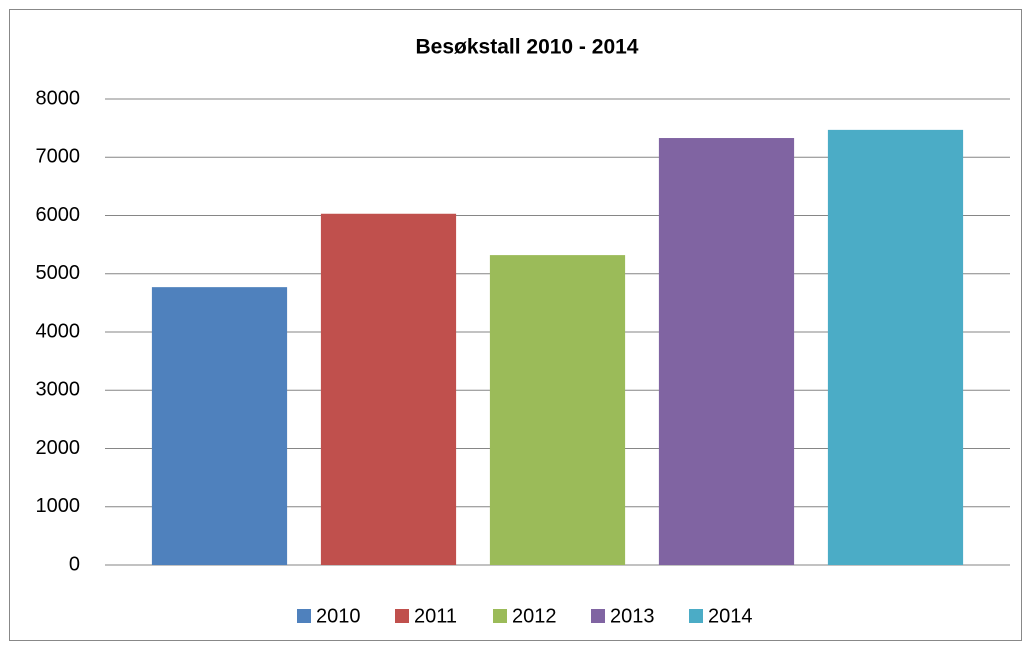 This screenshot has width=1031, height=650. Describe the element at coordinates (58, 506) in the screenshot. I see `y-tick-label: 1000` at that location.